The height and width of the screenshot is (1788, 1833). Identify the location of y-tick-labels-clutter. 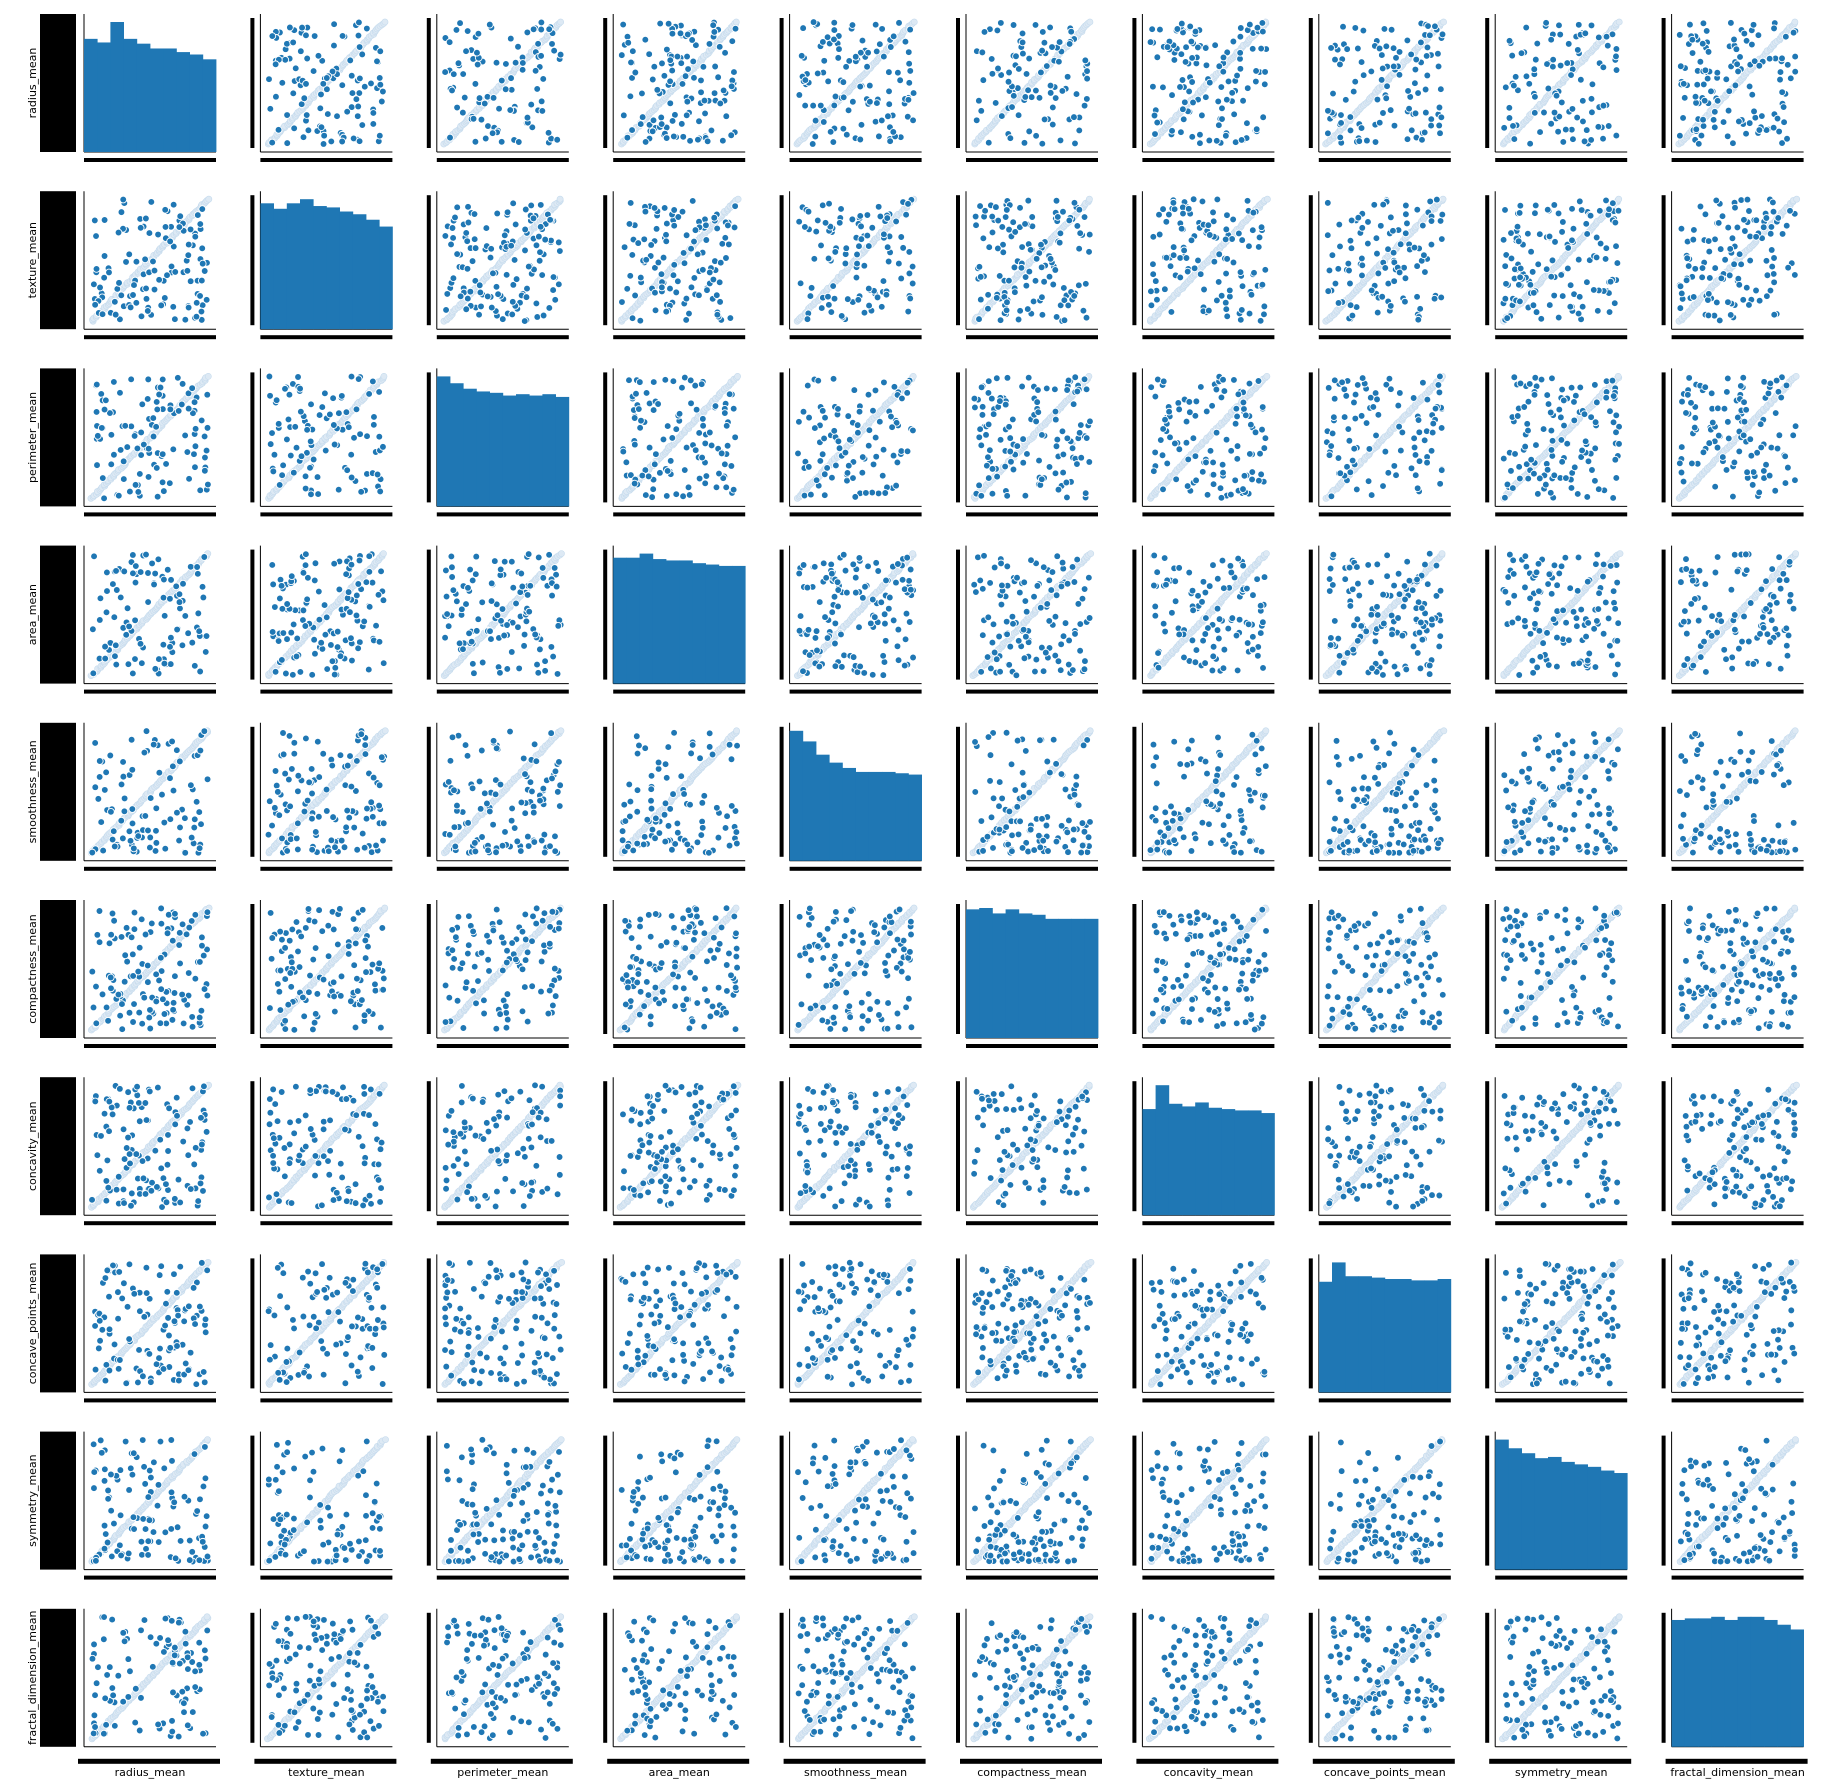
(58, 437).